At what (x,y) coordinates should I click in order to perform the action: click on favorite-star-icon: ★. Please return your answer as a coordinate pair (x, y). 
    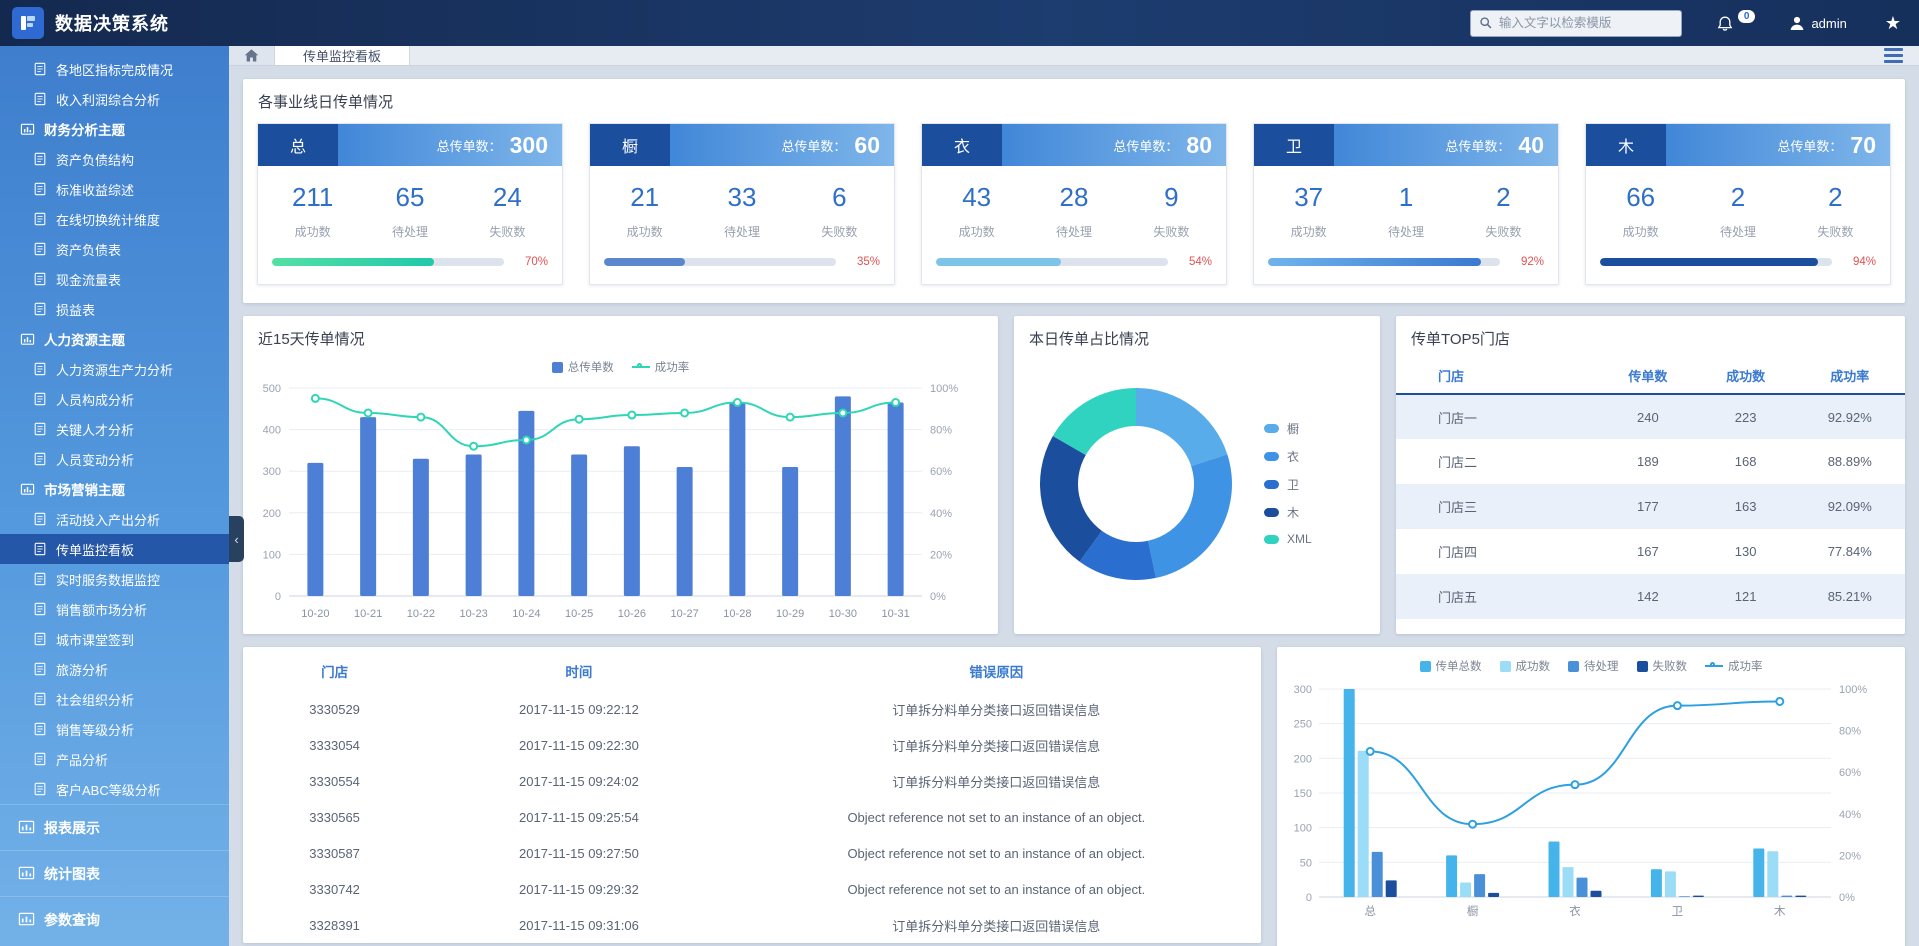
    Looking at the image, I should click on (1892, 22).